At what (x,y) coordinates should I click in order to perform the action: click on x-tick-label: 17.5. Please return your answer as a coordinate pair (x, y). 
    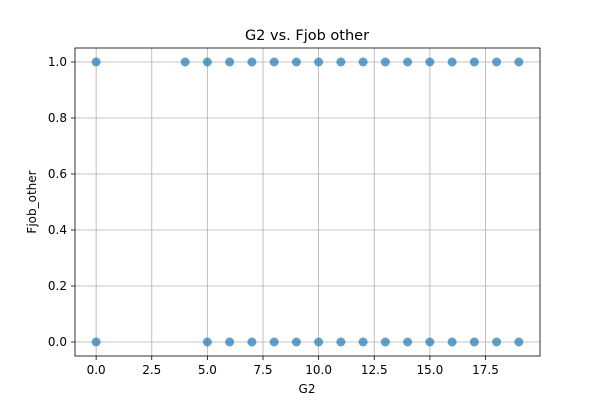
    Looking at the image, I should click on (485, 370).